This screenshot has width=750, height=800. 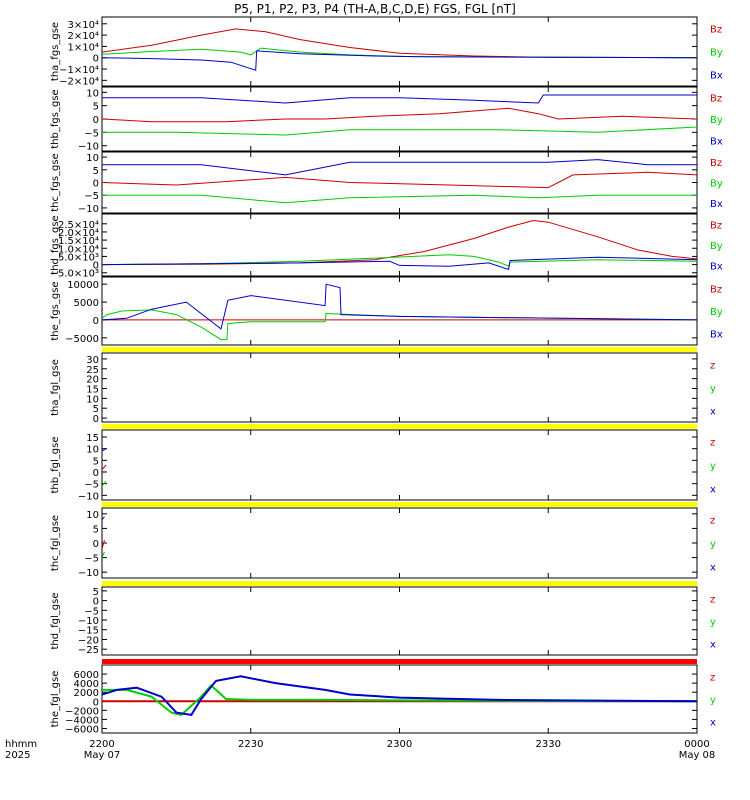 I want to click on y-tick-label: −25, so click(x=88, y=650).